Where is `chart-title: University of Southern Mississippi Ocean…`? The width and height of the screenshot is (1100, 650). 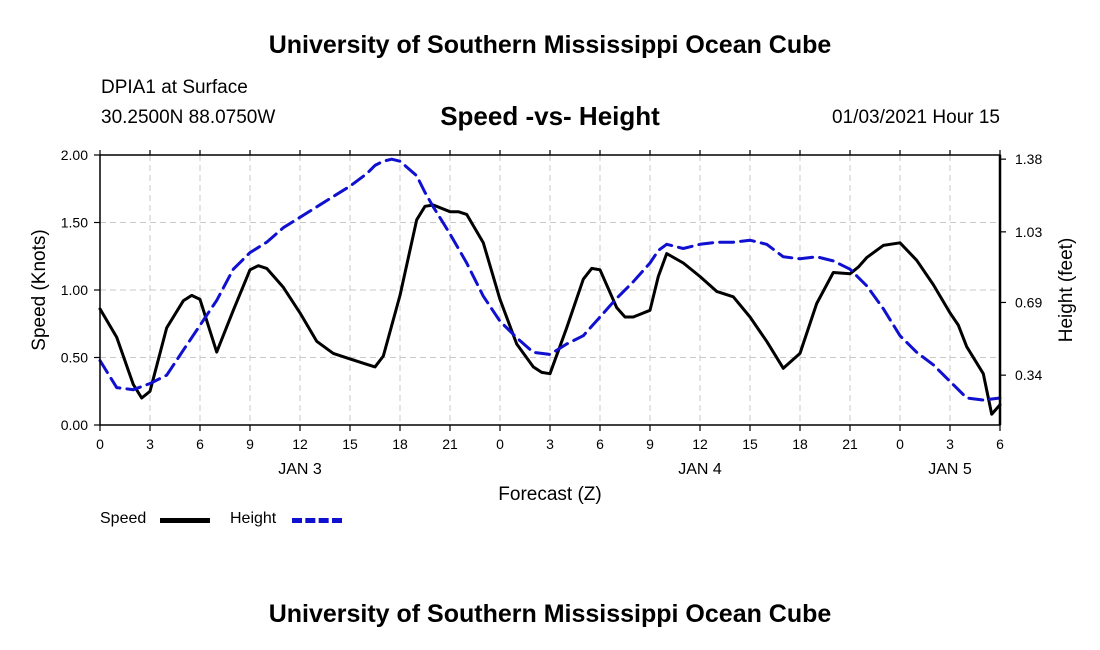
chart-title: University of Southern Mississippi Ocean… is located at coordinates (550, 45).